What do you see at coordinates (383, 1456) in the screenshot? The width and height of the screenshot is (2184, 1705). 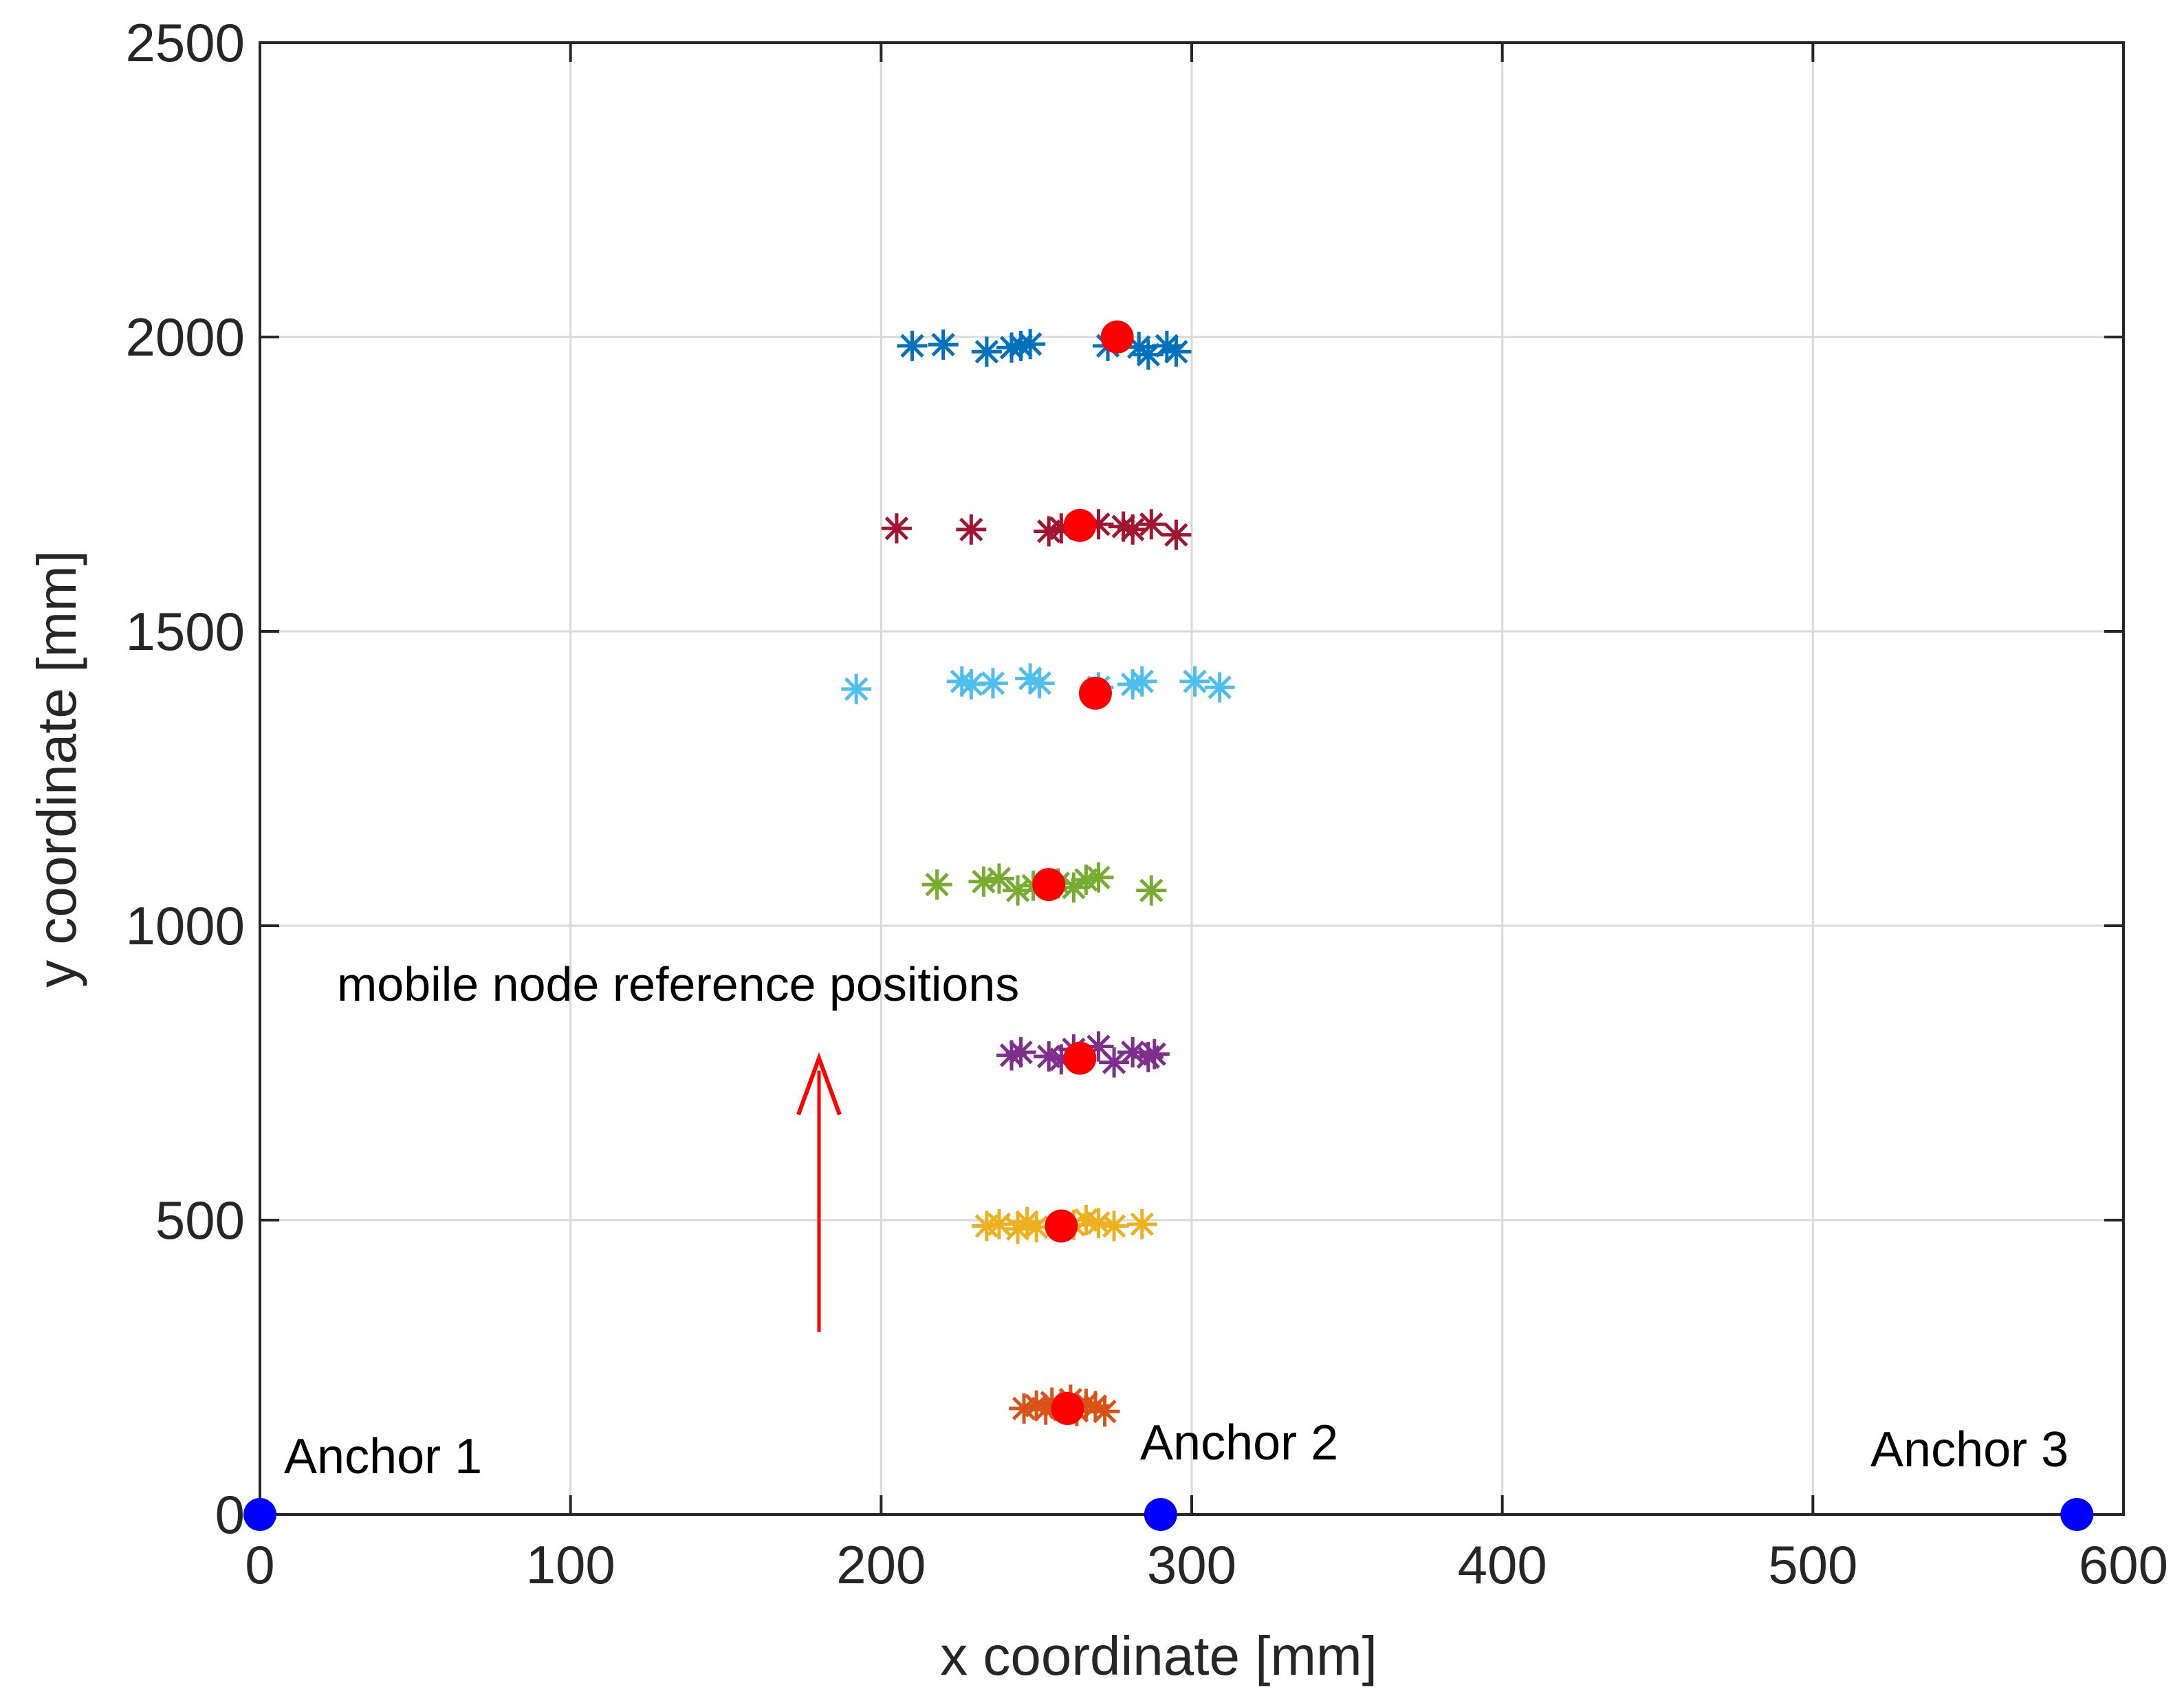 I see `anchor-1-label: Anchor 1` at bounding box center [383, 1456].